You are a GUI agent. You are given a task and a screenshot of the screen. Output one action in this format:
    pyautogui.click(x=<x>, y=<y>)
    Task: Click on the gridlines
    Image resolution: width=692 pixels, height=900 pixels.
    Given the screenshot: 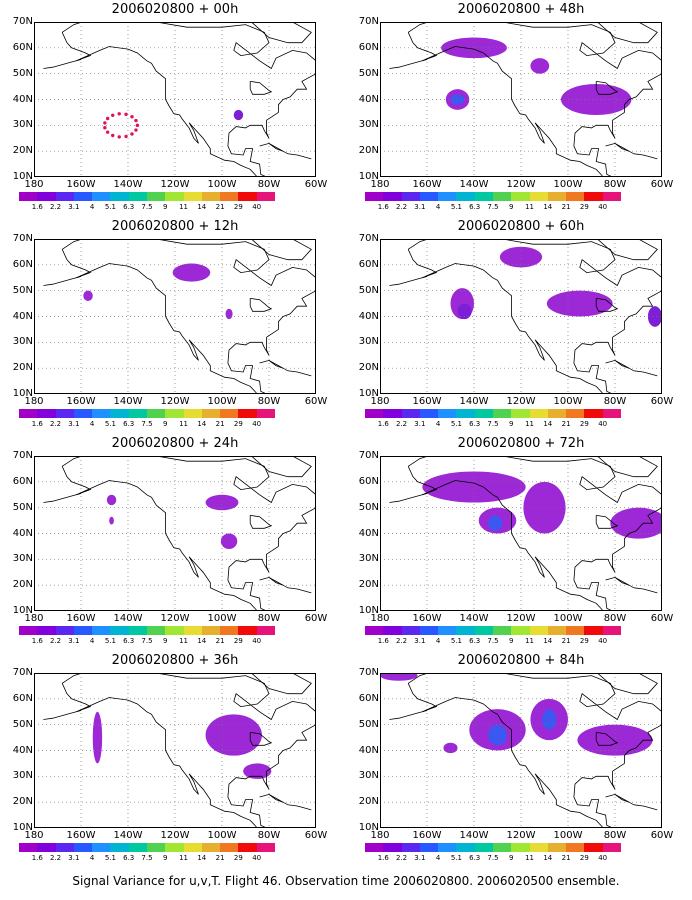 What is the action you would take?
    pyautogui.click(x=175, y=316)
    